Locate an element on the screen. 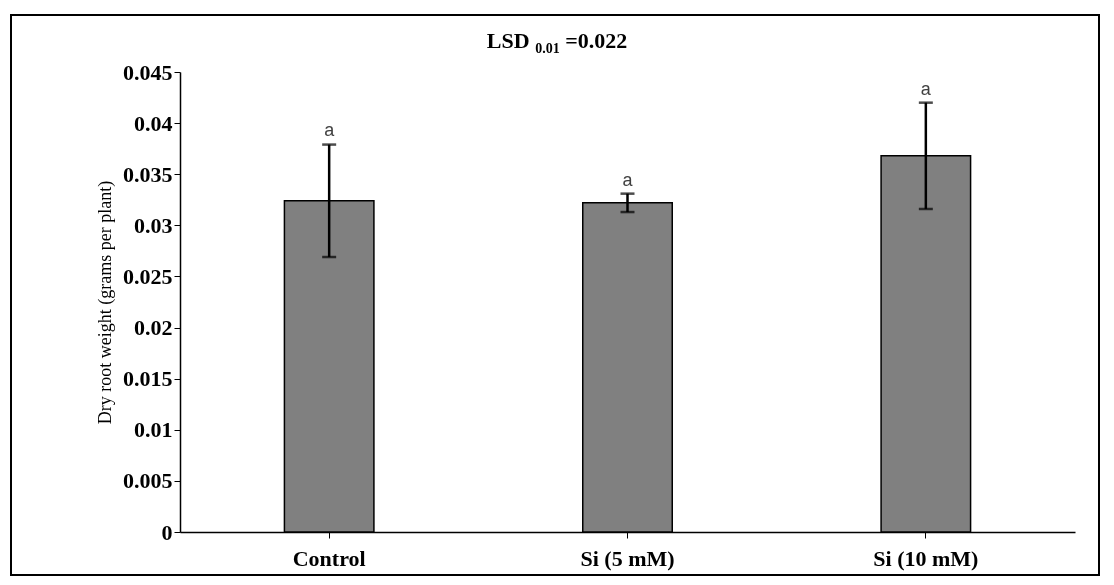 This screenshot has height=585, width=1114. y-tick-label: 0.045 is located at coordinates (148, 72).